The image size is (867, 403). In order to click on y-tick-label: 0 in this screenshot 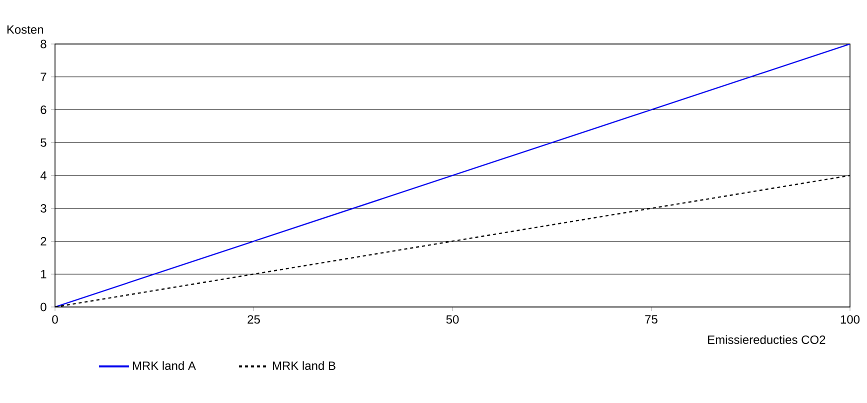, I will do `click(43, 307)`.